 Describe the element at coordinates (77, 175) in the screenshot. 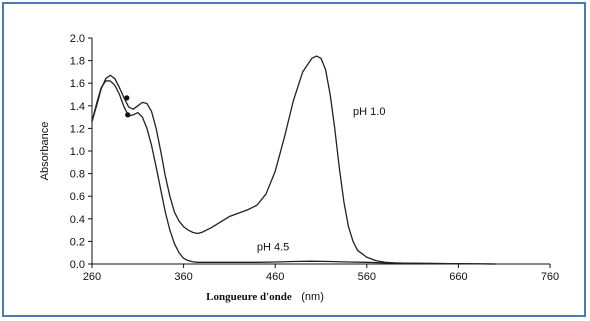

I see `y-tick-label: 0.8` at that location.